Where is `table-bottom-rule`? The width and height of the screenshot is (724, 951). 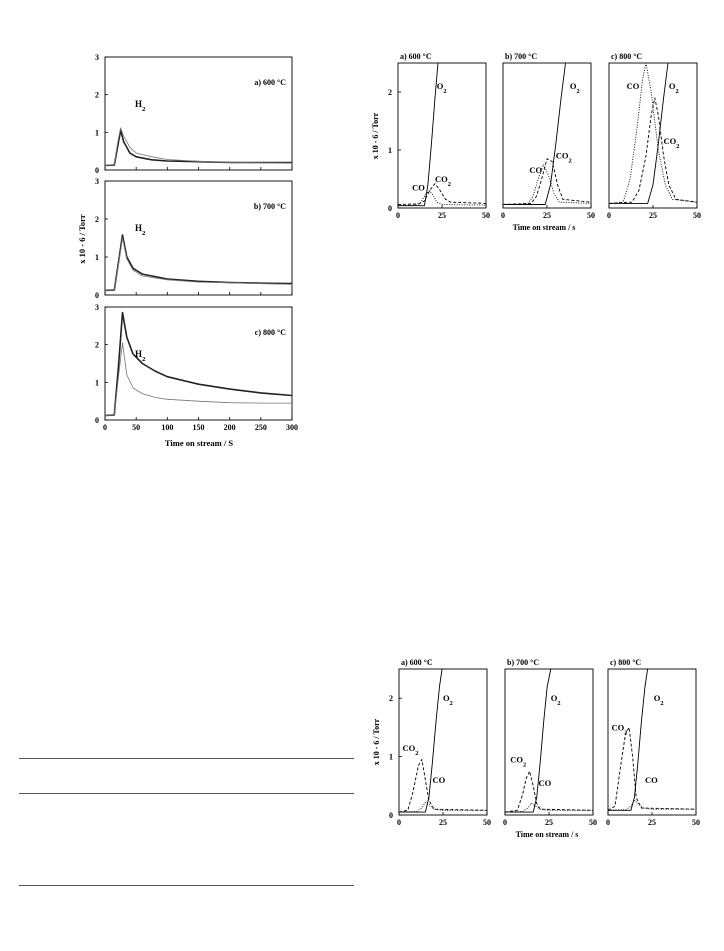 table-bottom-rule is located at coordinates (186, 885).